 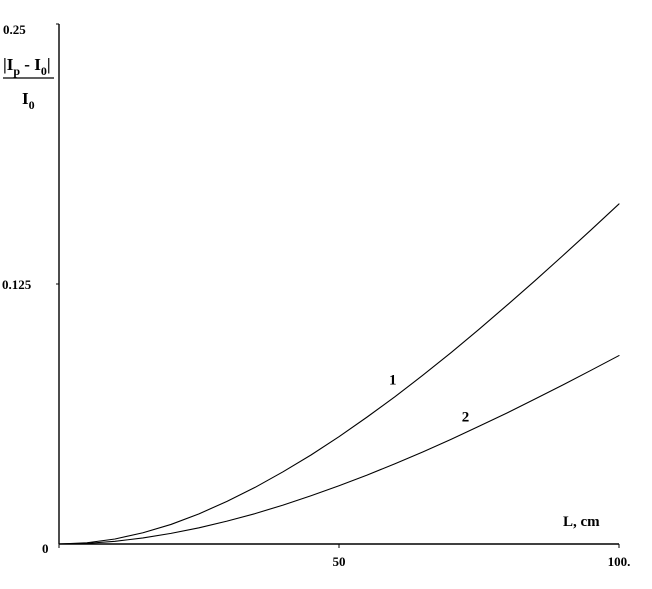 What do you see at coordinates (619, 561) in the screenshot?
I see `x-tick-label: 100.` at bounding box center [619, 561].